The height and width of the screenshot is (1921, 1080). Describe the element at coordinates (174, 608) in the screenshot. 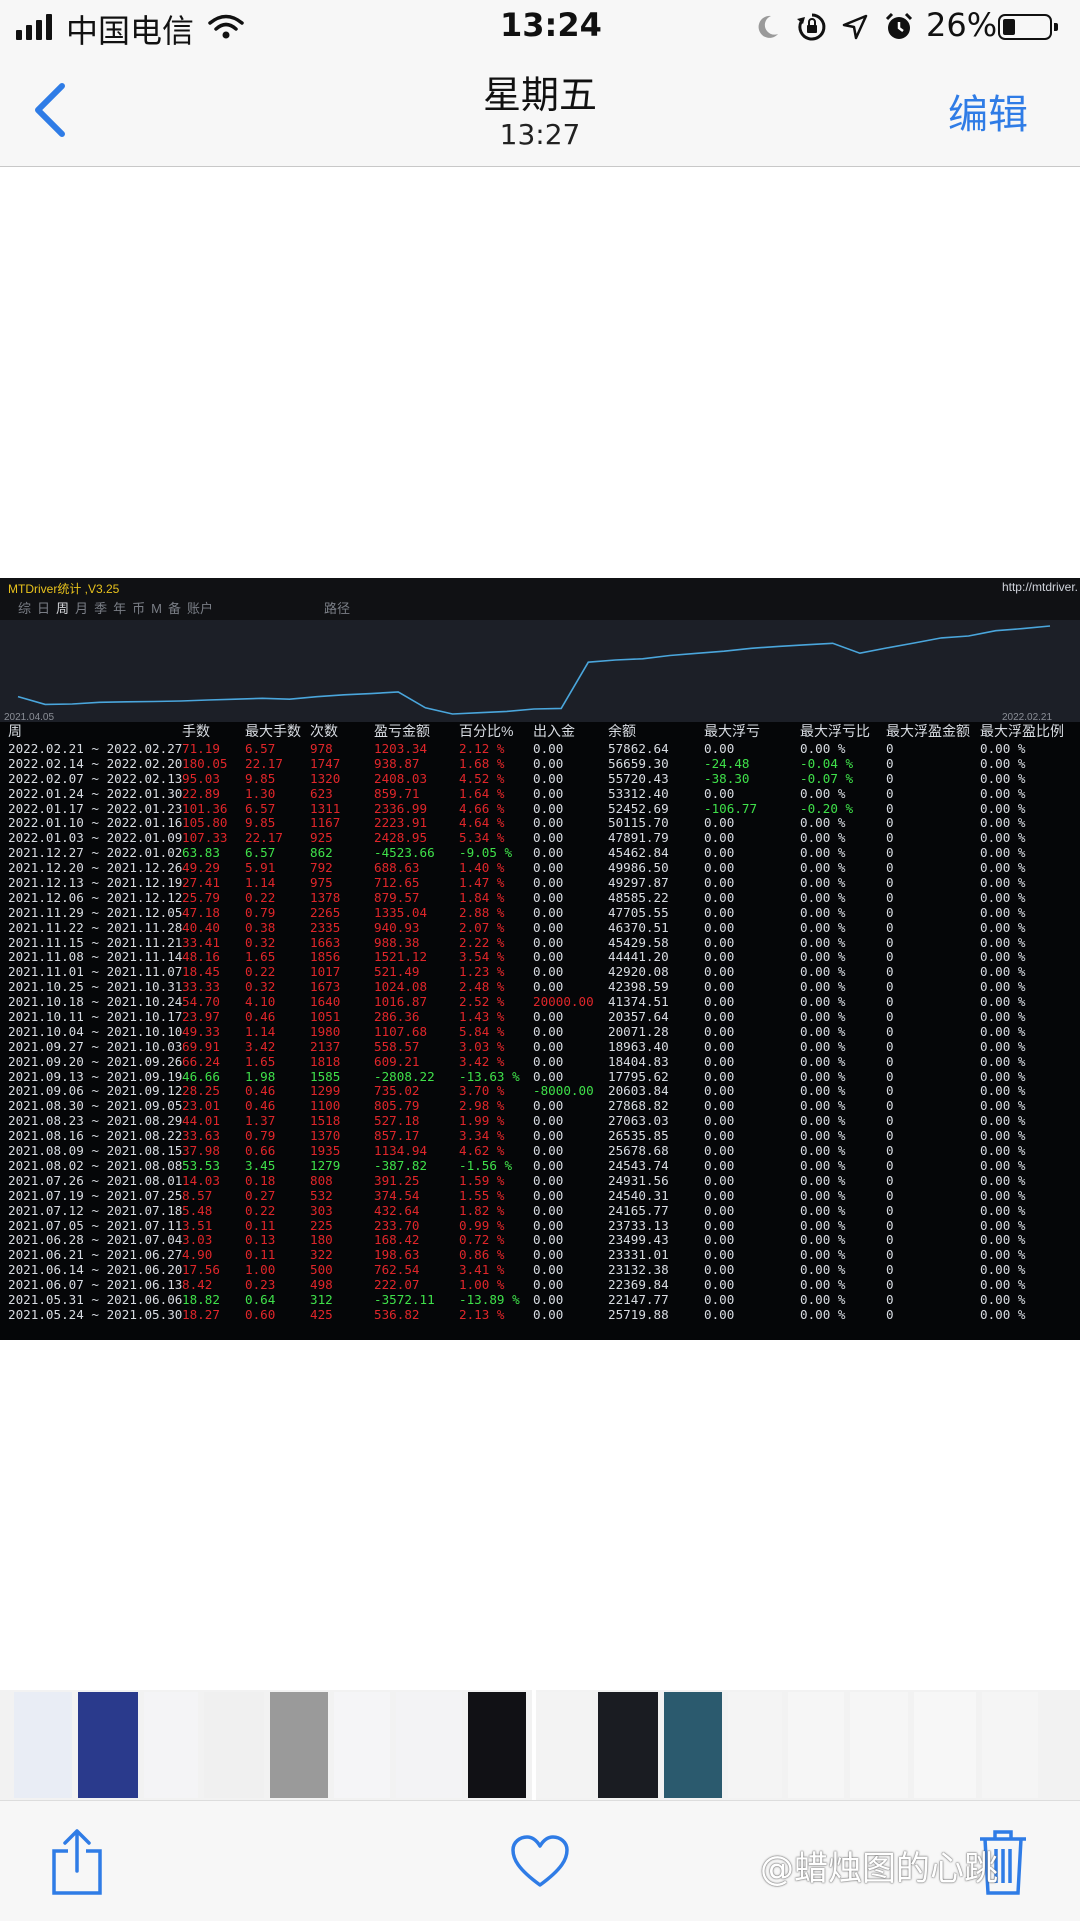

I see `period-tab: 备` at that location.